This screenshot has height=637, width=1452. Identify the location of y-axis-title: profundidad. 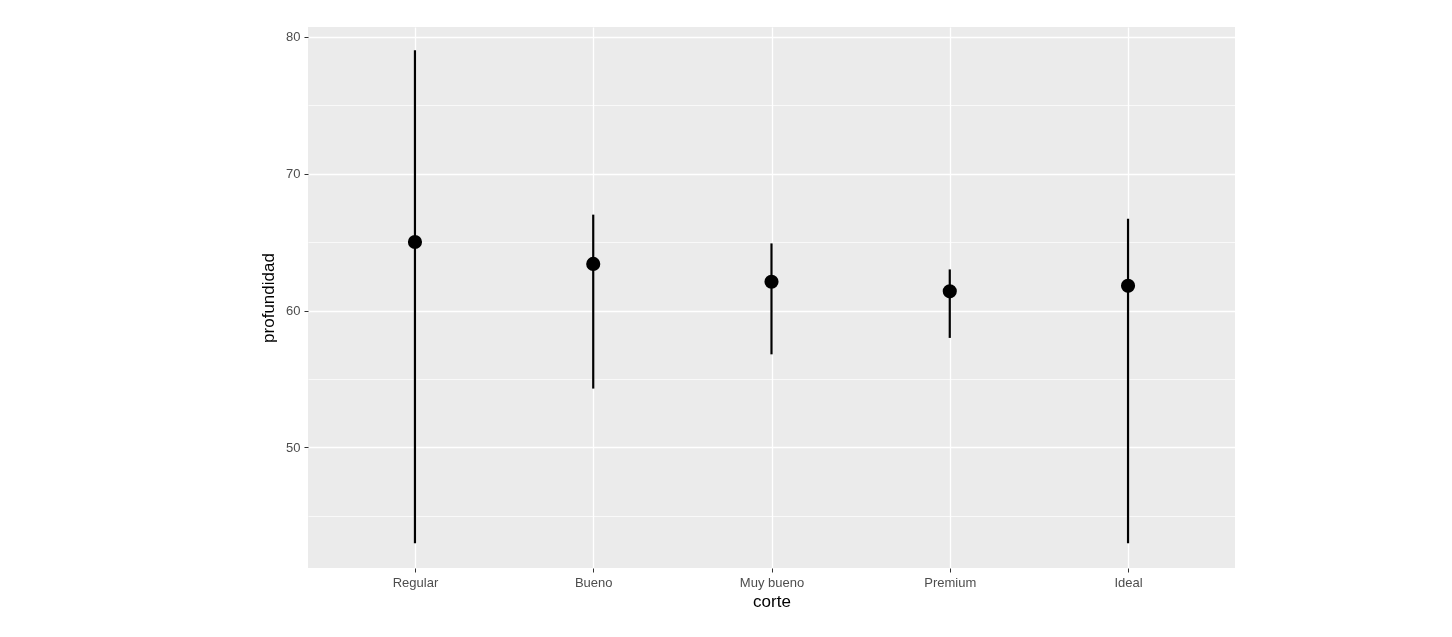
(269, 298).